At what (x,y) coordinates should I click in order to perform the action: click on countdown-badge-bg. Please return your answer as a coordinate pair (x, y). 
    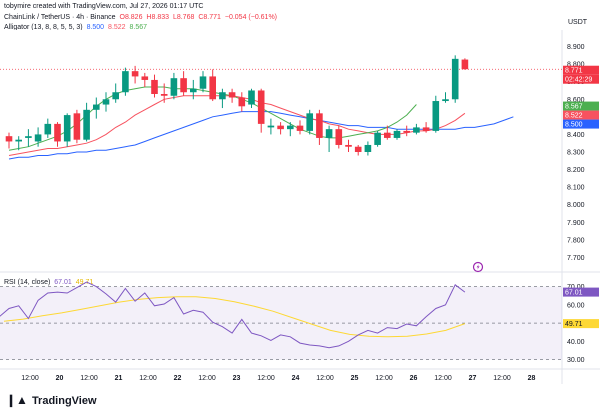
    Looking at the image, I should click on (581, 79).